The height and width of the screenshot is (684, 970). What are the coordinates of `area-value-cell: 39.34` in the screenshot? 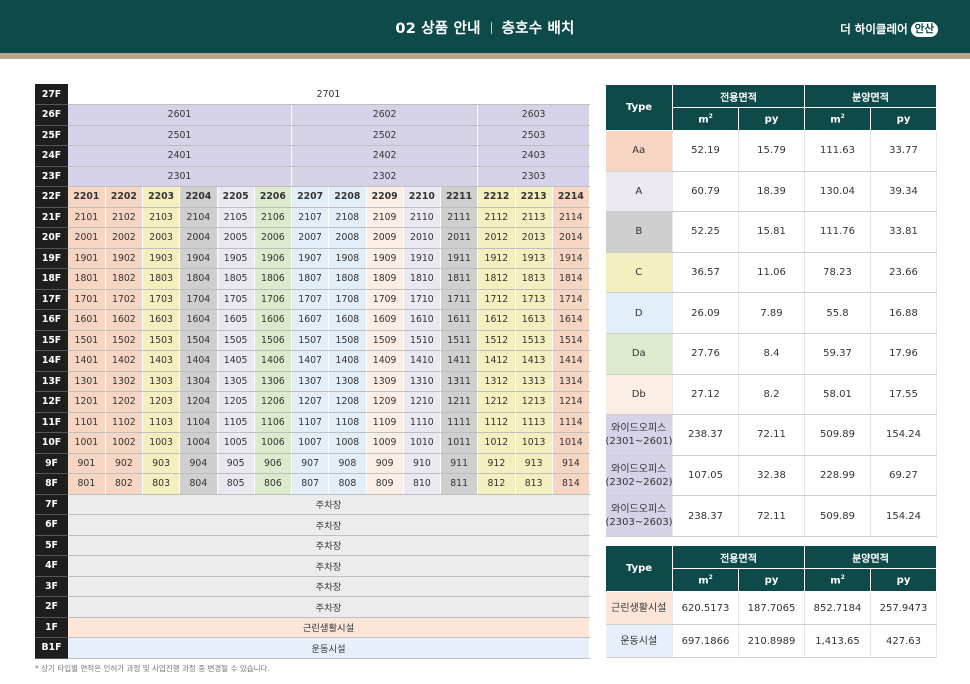 It's located at (903, 192).